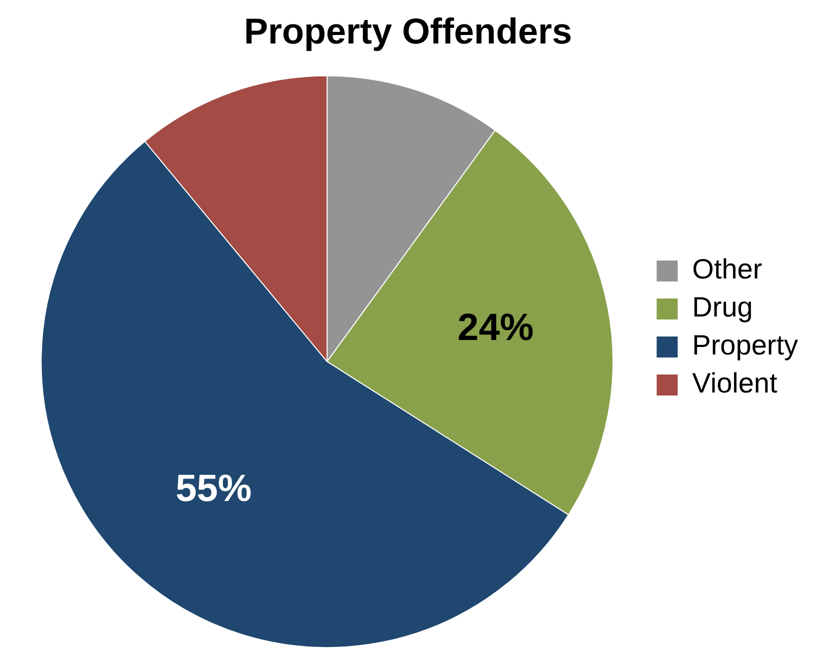 The height and width of the screenshot is (655, 815). What do you see at coordinates (735, 383) in the screenshot?
I see `legend-label: Violent` at bounding box center [735, 383].